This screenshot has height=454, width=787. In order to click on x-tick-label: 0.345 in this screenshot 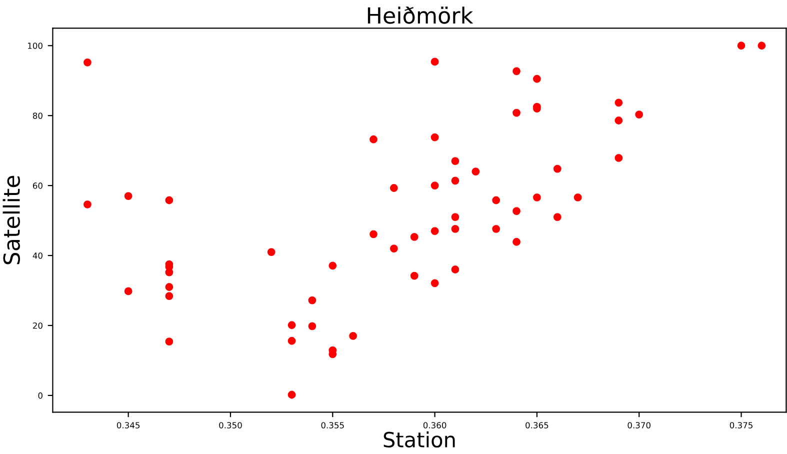, I will do `click(128, 425)`.